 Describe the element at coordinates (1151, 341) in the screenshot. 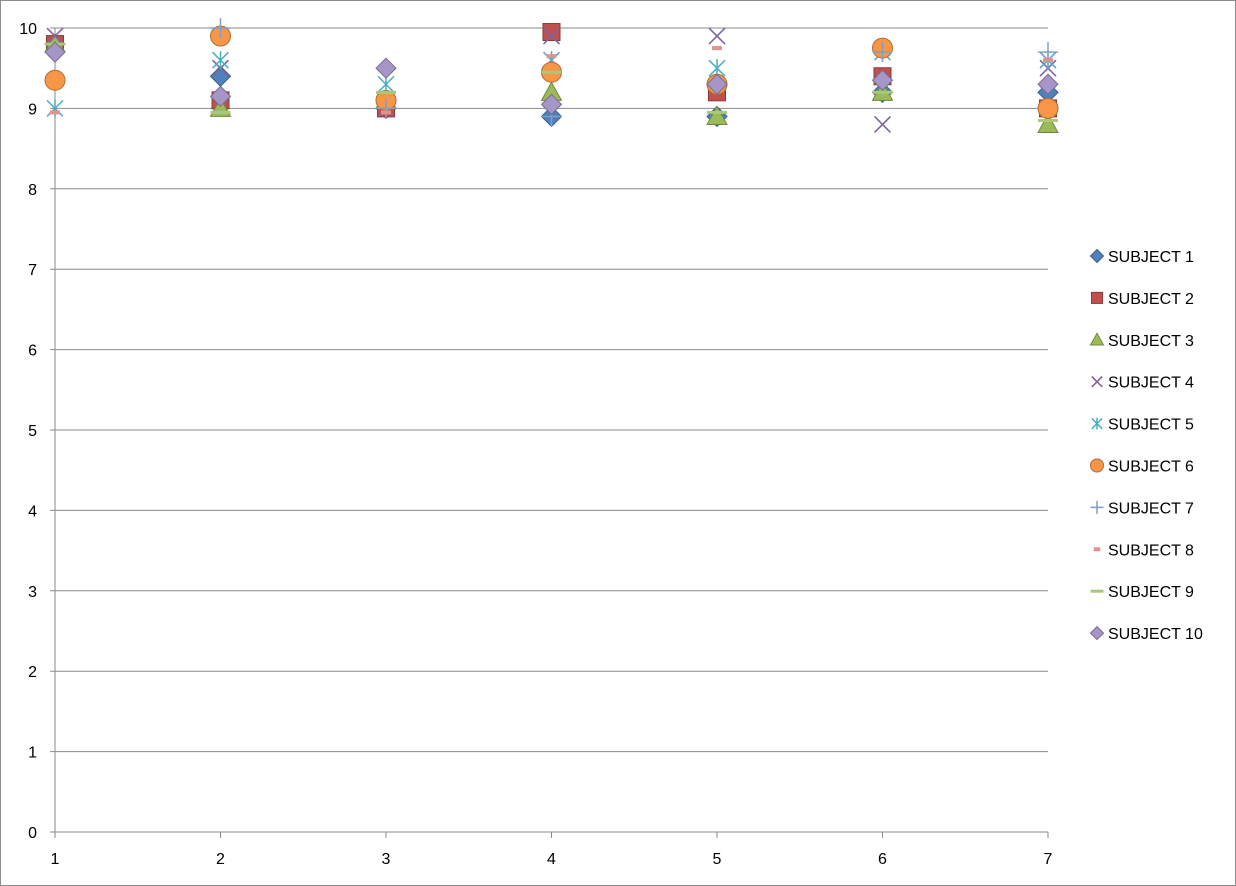

I see `legend-label: SUBJECT 3` at that location.